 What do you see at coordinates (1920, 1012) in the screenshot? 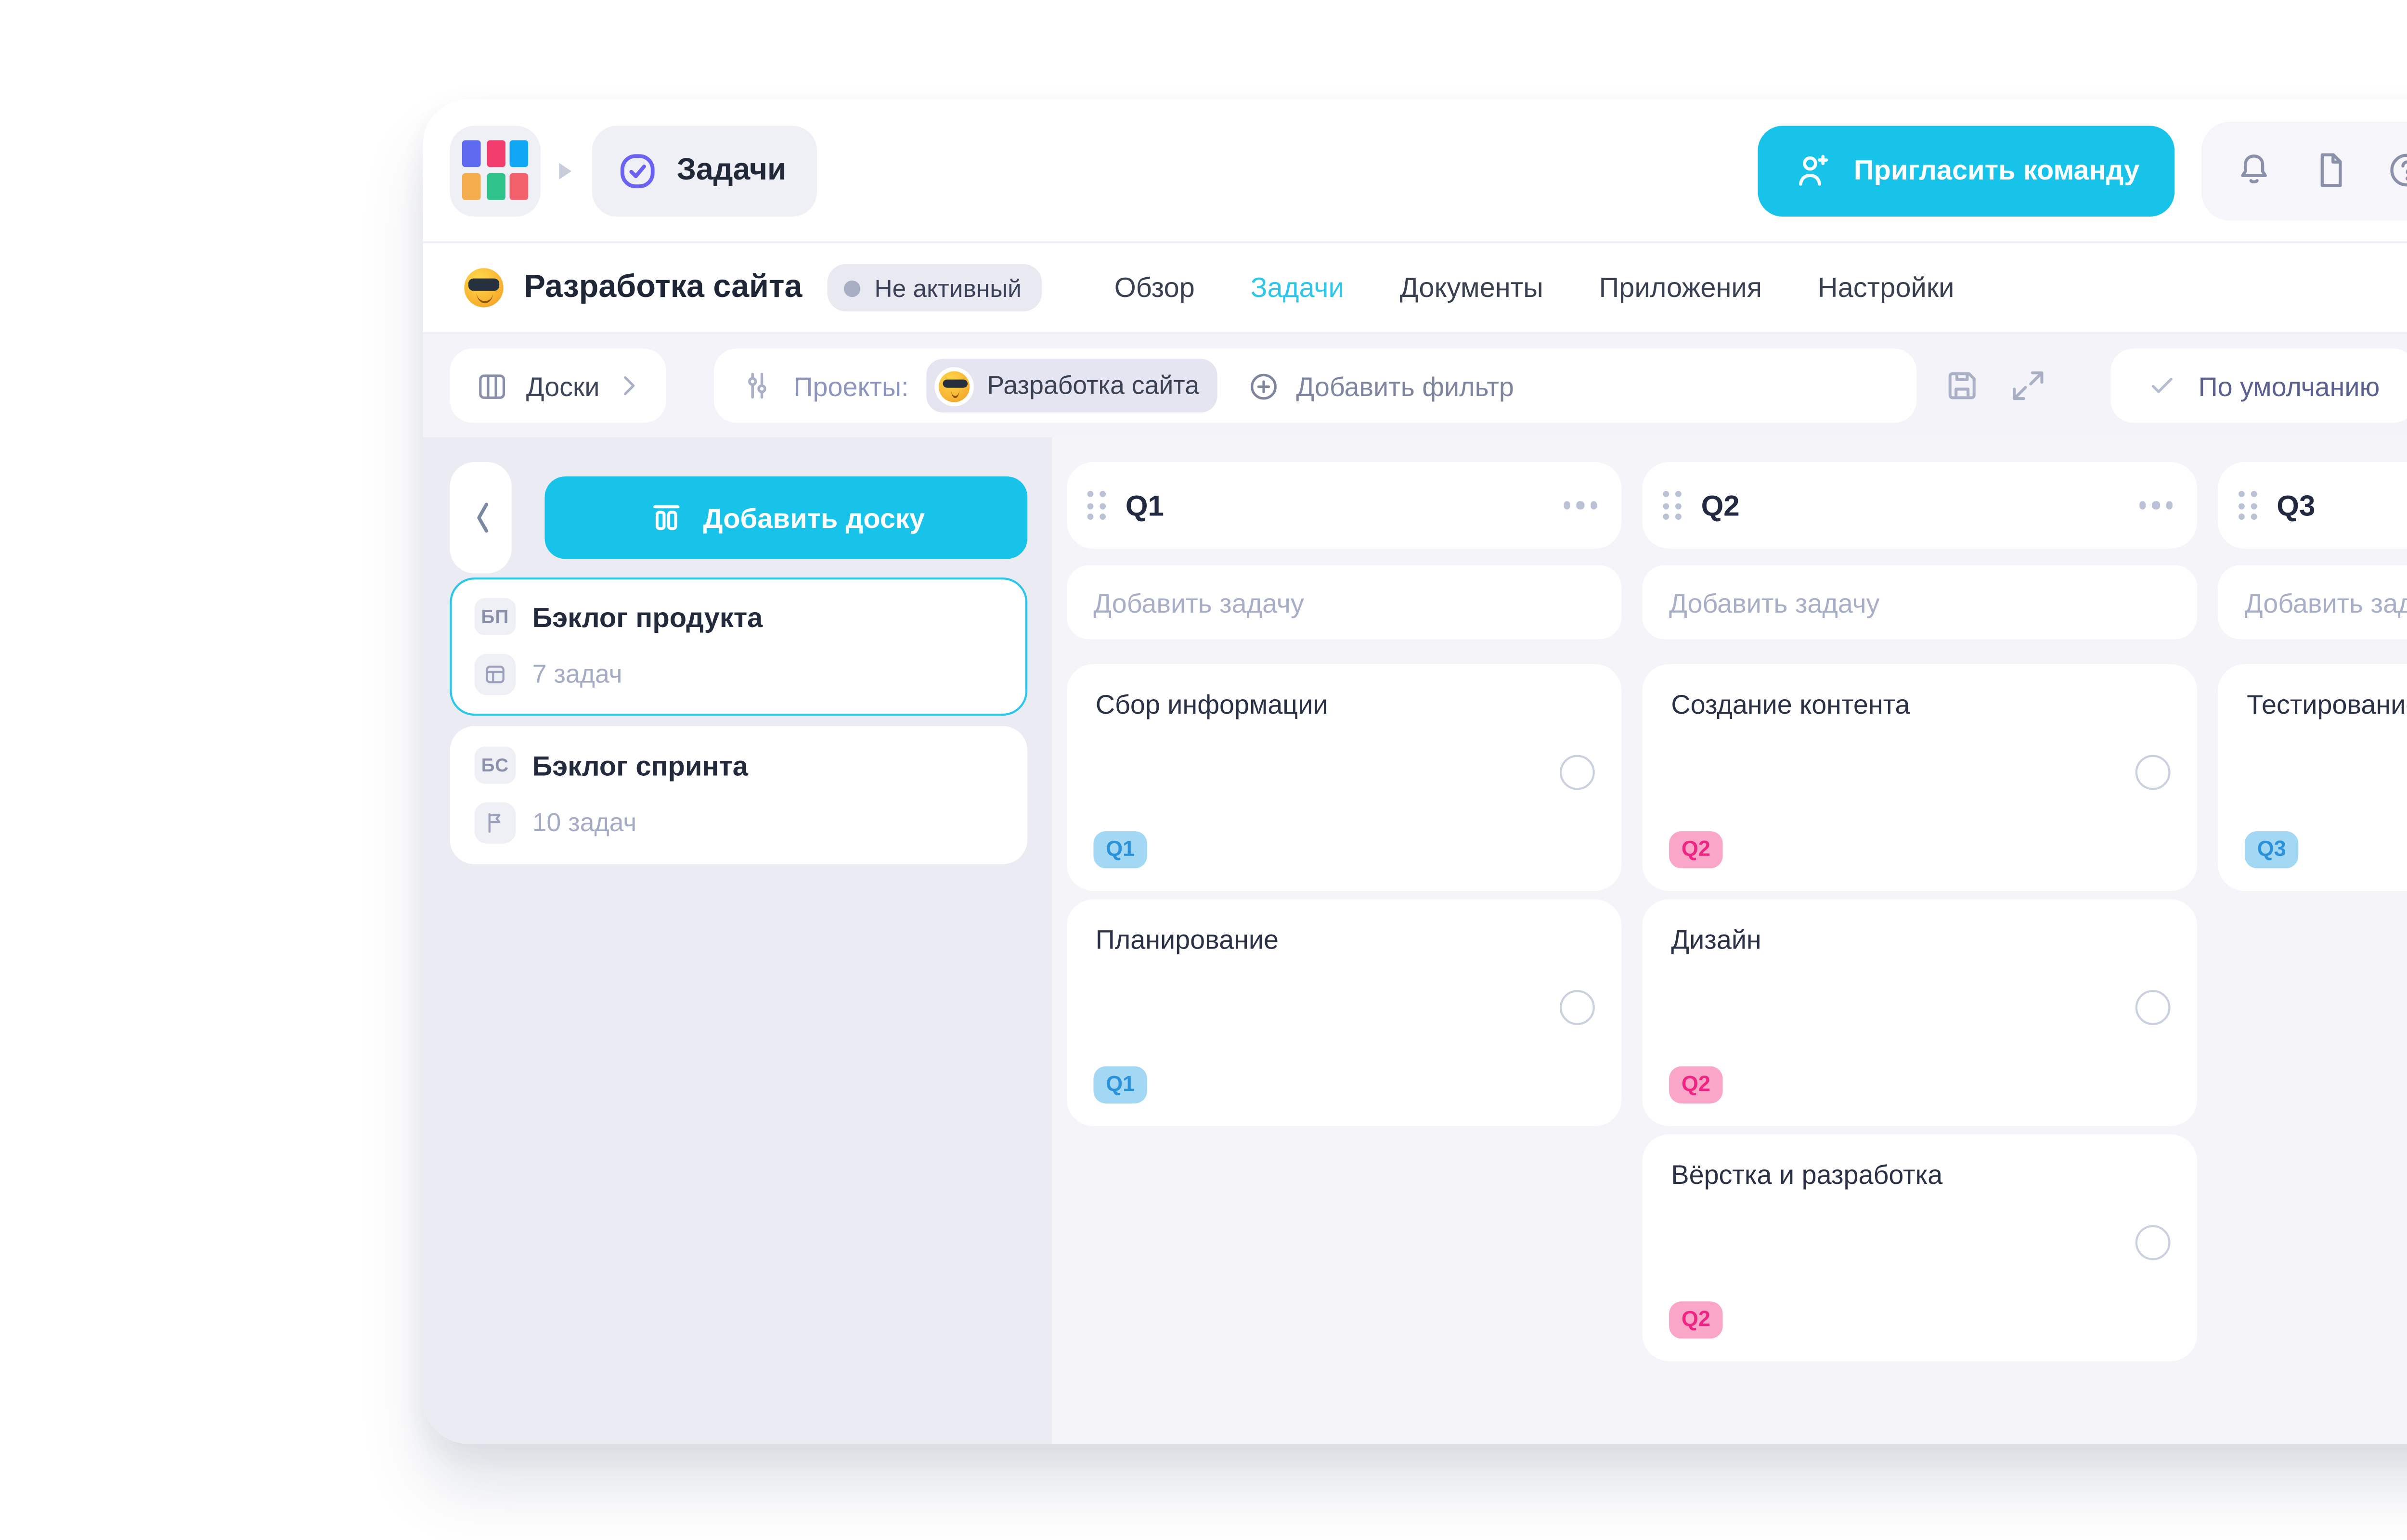
I see `task-card: Дизайн Q2` at bounding box center [1920, 1012].